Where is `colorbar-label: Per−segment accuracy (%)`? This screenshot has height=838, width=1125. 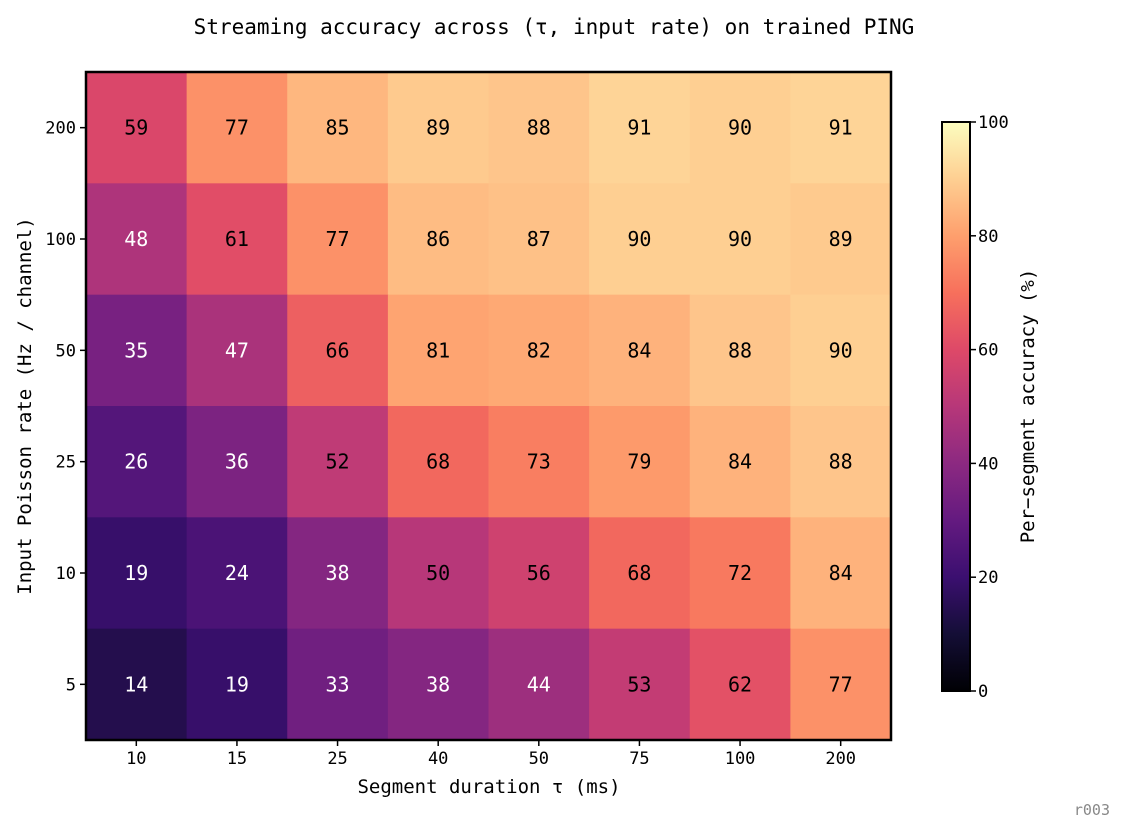
colorbar-label: Per−segment accuracy (%) is located at coordinates (1028, 406).